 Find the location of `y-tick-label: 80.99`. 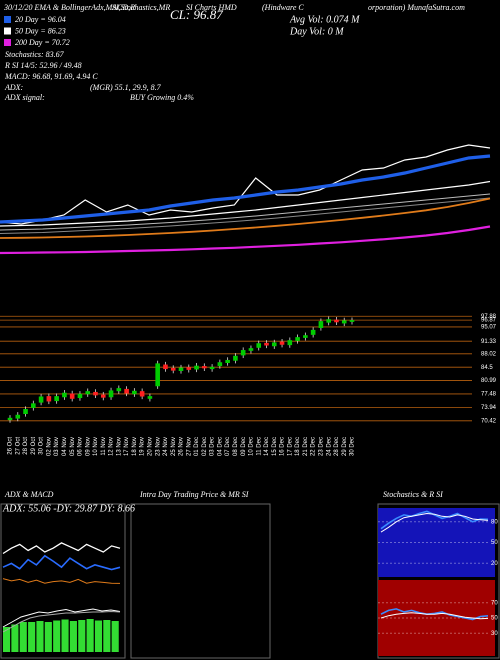

y-tick-label: 80.99 is located at coordinates (489, 381).